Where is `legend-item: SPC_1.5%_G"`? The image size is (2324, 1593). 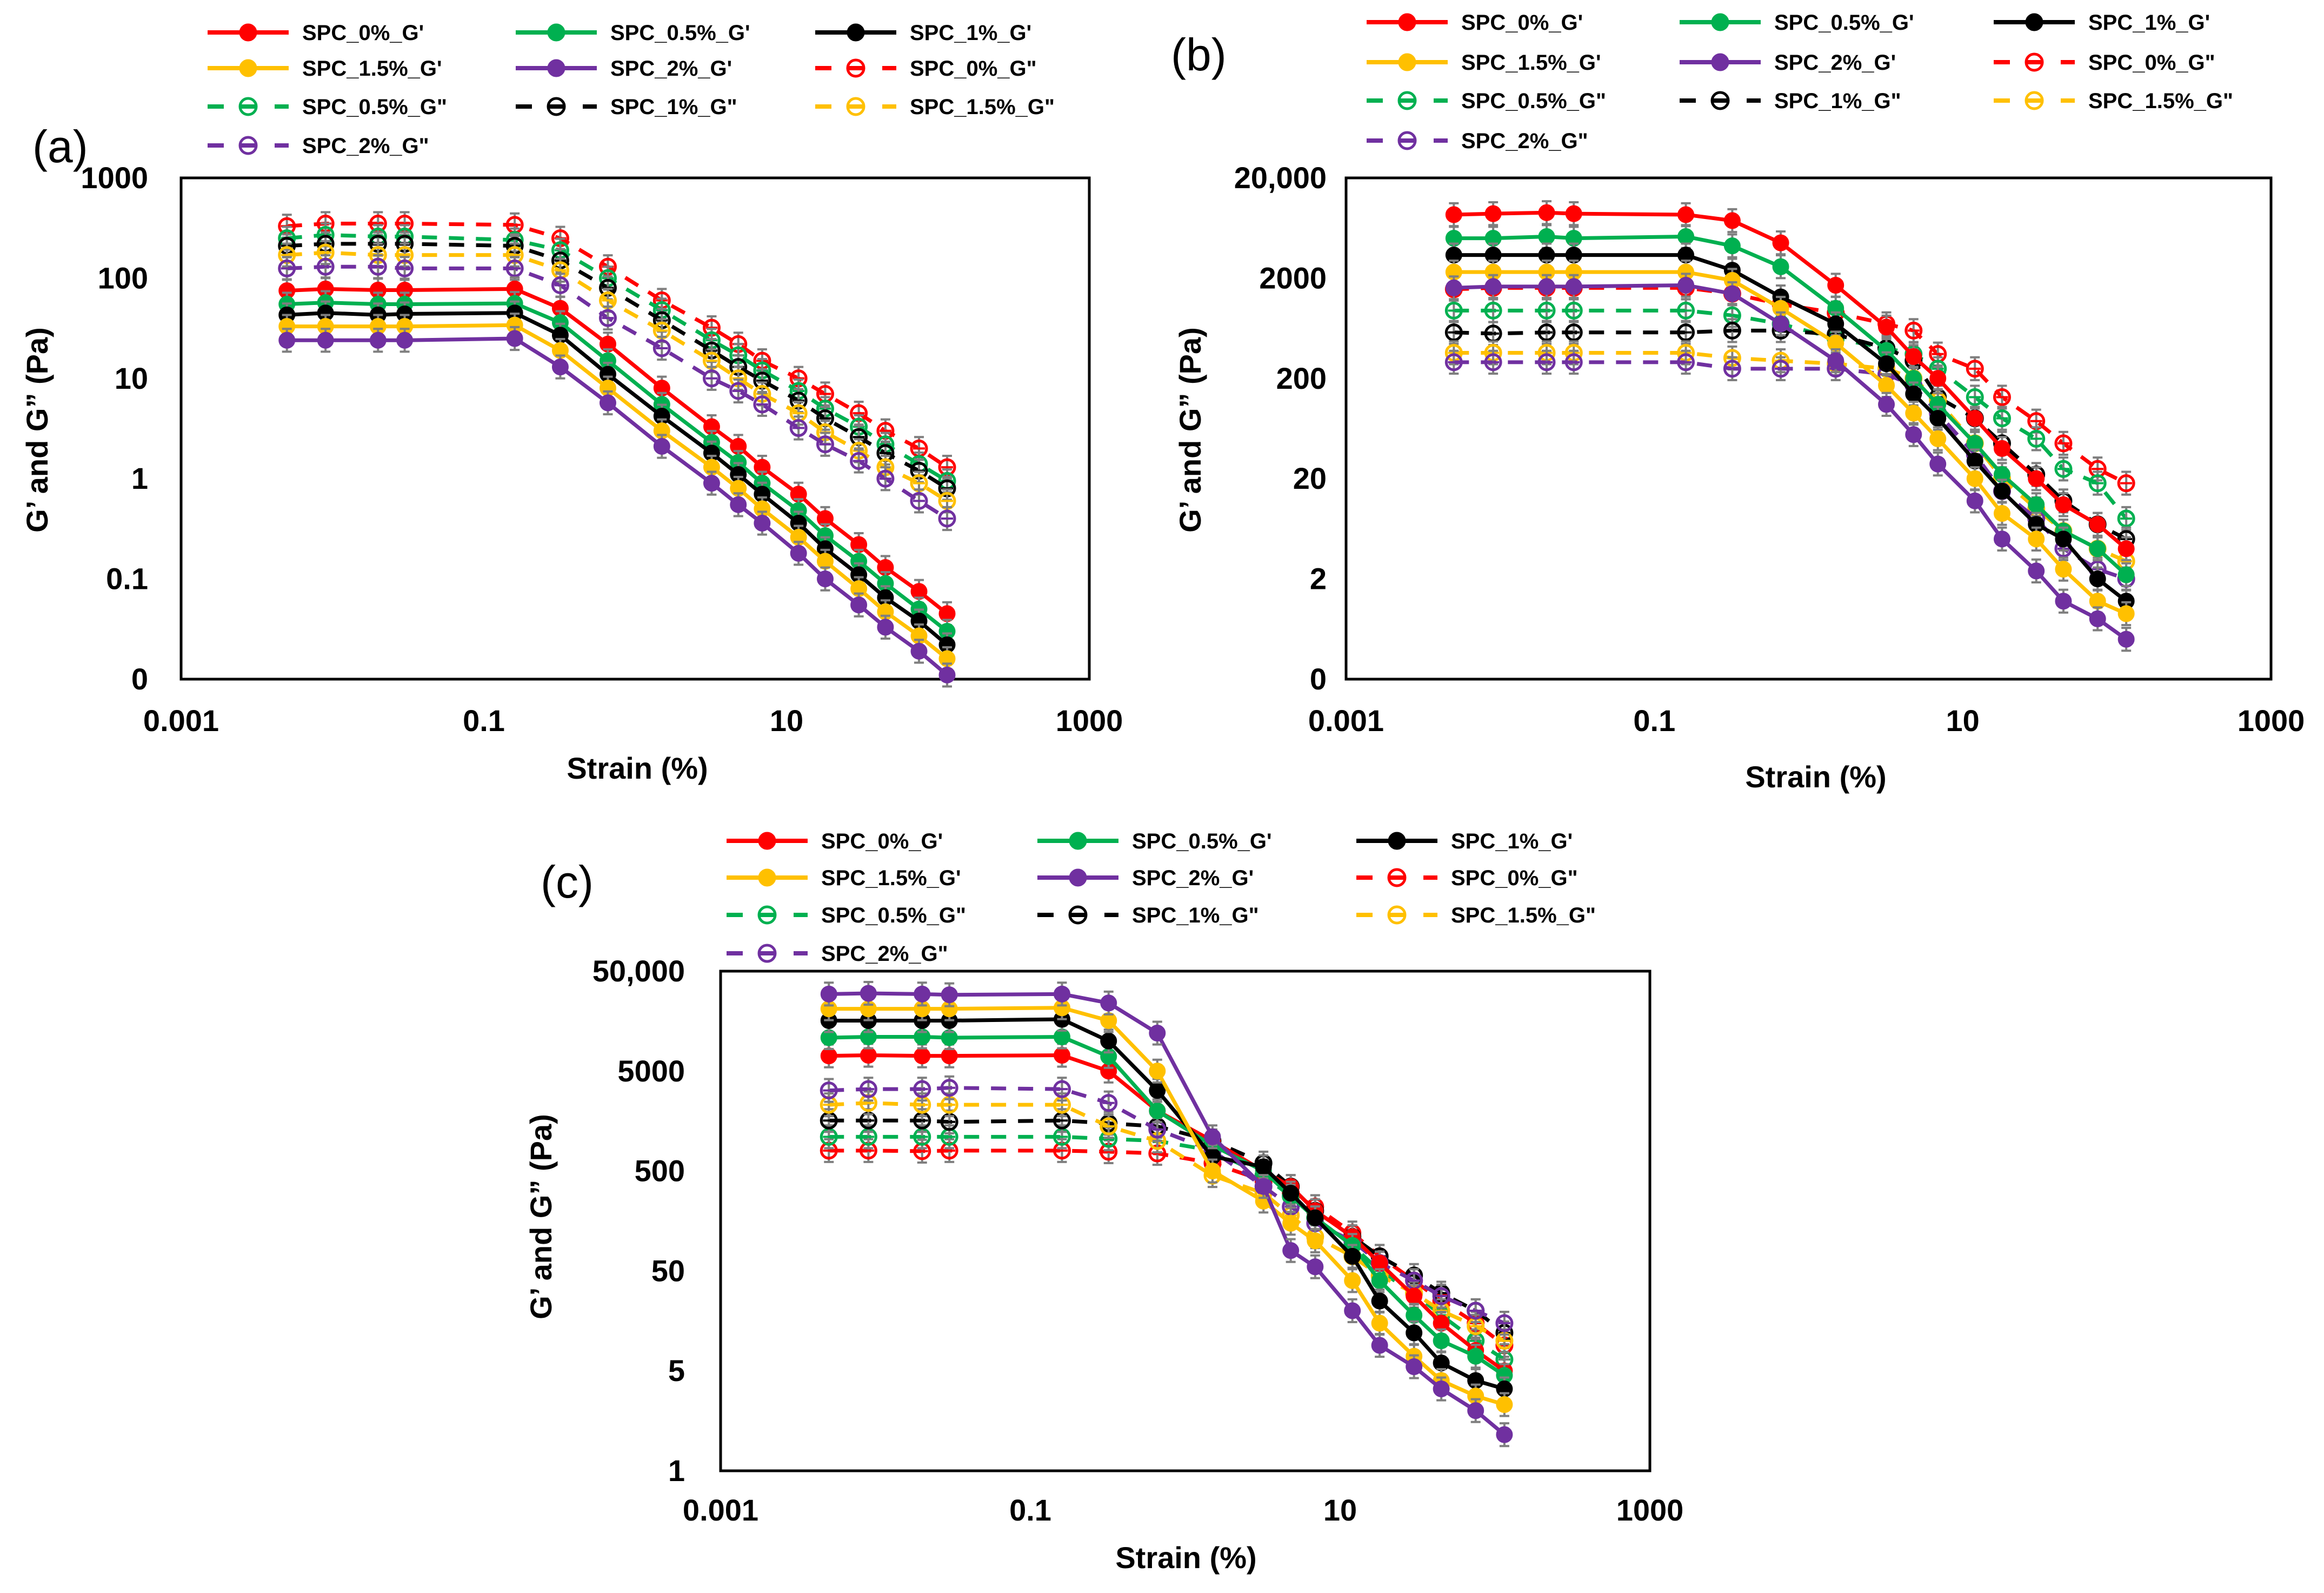 legend-item: SPC_1.5%_G" is located at coordinates (1476, 915).